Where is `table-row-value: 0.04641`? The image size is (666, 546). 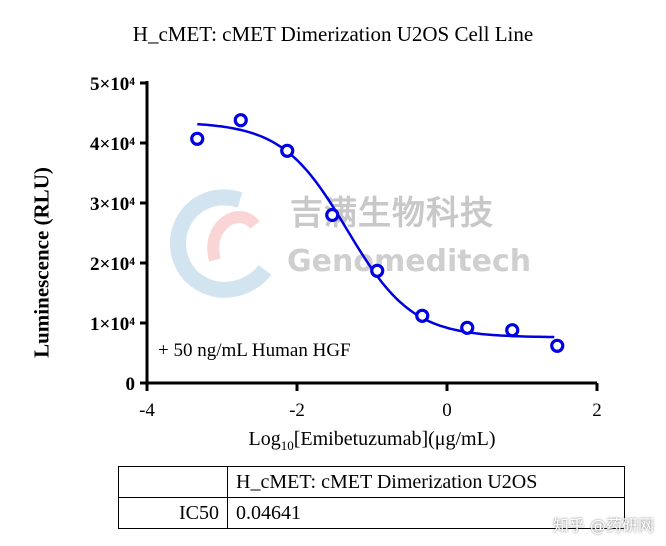
table-row-value: 0.04641 is located at coordinates (426, 513).